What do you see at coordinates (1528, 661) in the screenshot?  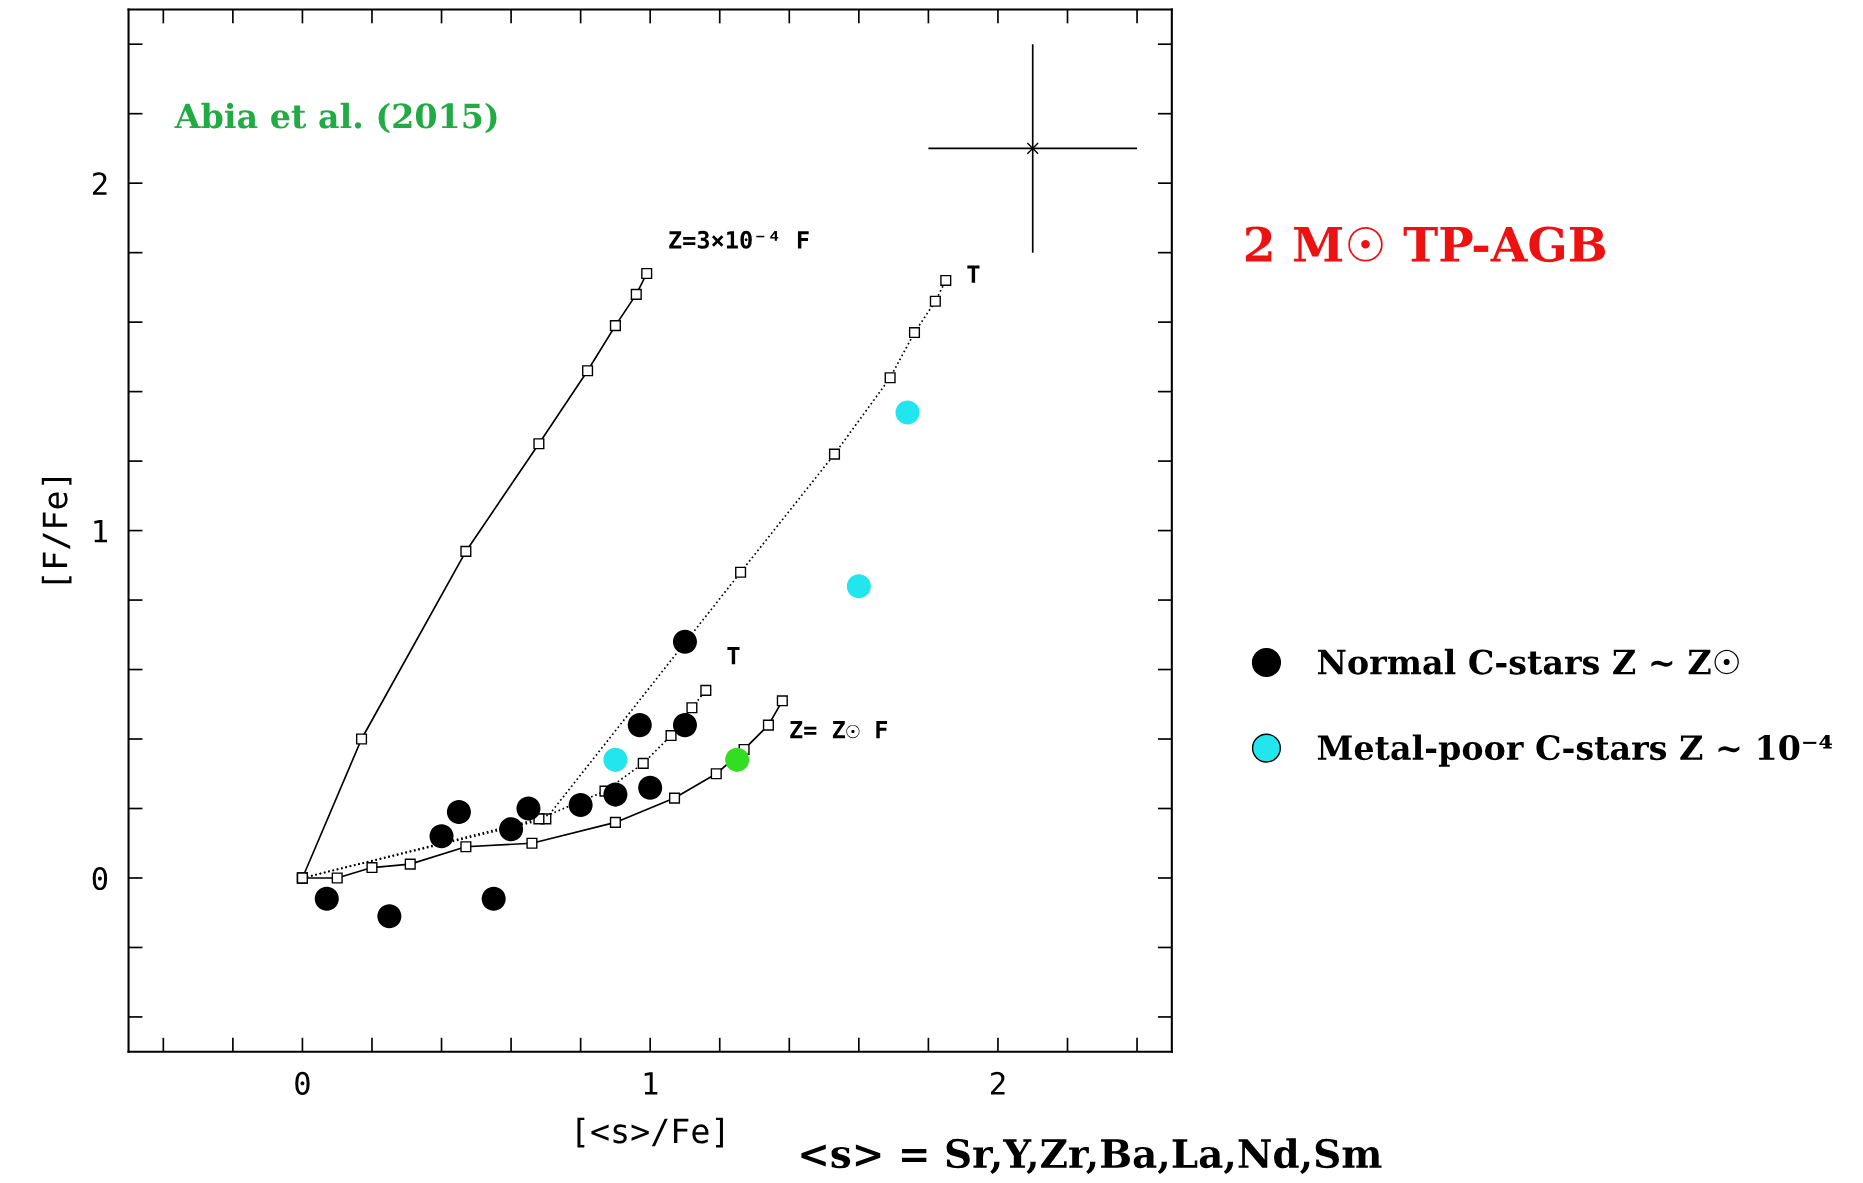 I see `legend-label: Normal C-stars Z ~ Z☉` at bounding box center [1528, 661].